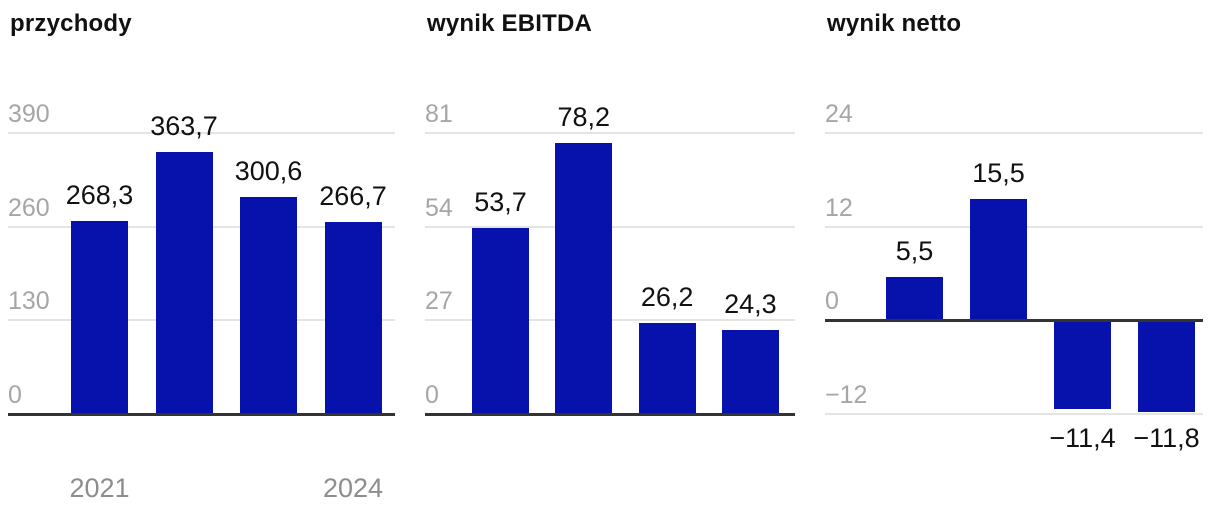 The width and height of the screenshot is (1220, 518). What do you see at coordinates (584, 116) in the screenshot?
I see `bar-value-label: 78,2` at bounding box center [584, 116].